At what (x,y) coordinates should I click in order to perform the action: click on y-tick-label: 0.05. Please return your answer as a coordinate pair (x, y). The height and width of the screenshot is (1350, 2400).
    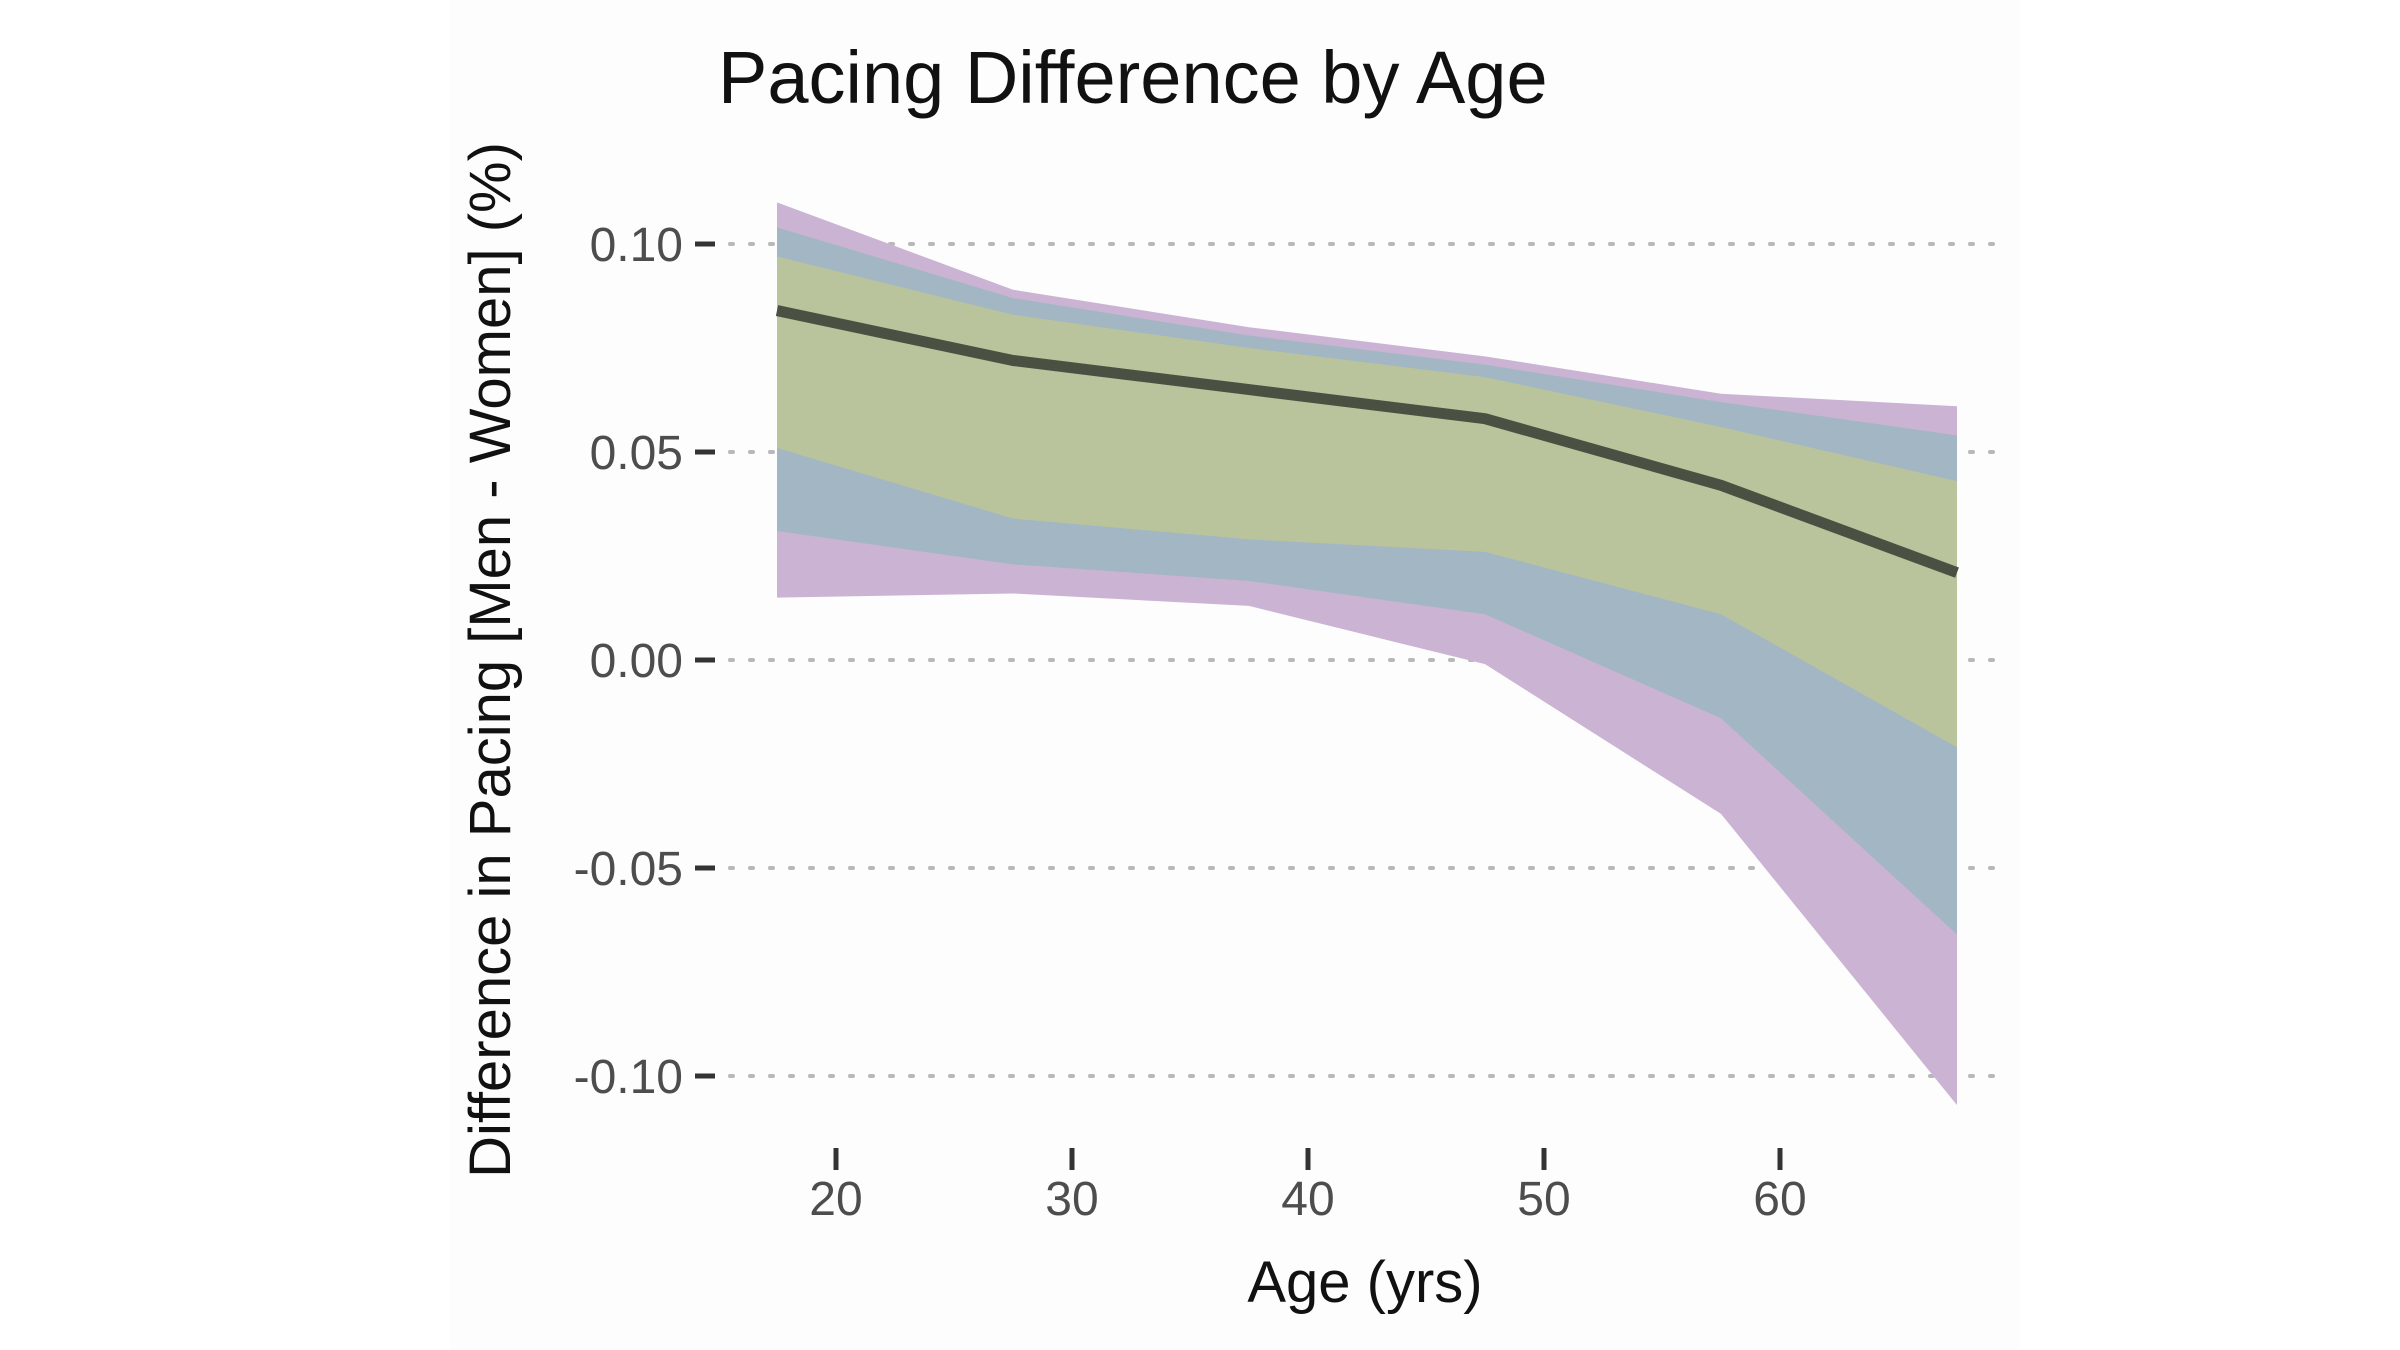
    Looking at the image, I should click on (636, 453).